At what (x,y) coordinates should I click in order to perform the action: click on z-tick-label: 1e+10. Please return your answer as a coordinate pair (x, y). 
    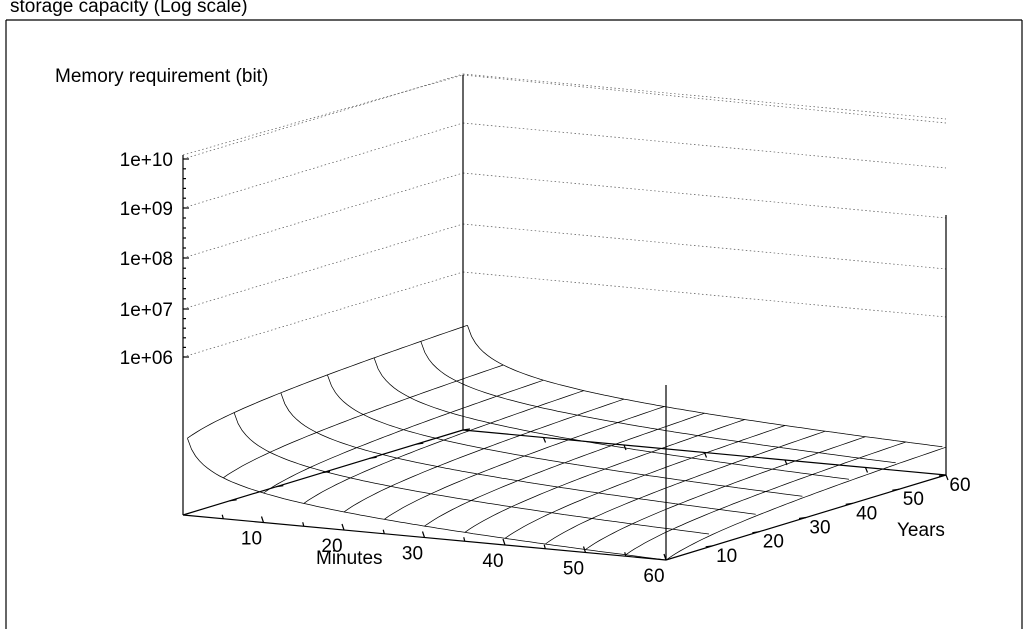
    Looking at the image, I should click on (146, 160).